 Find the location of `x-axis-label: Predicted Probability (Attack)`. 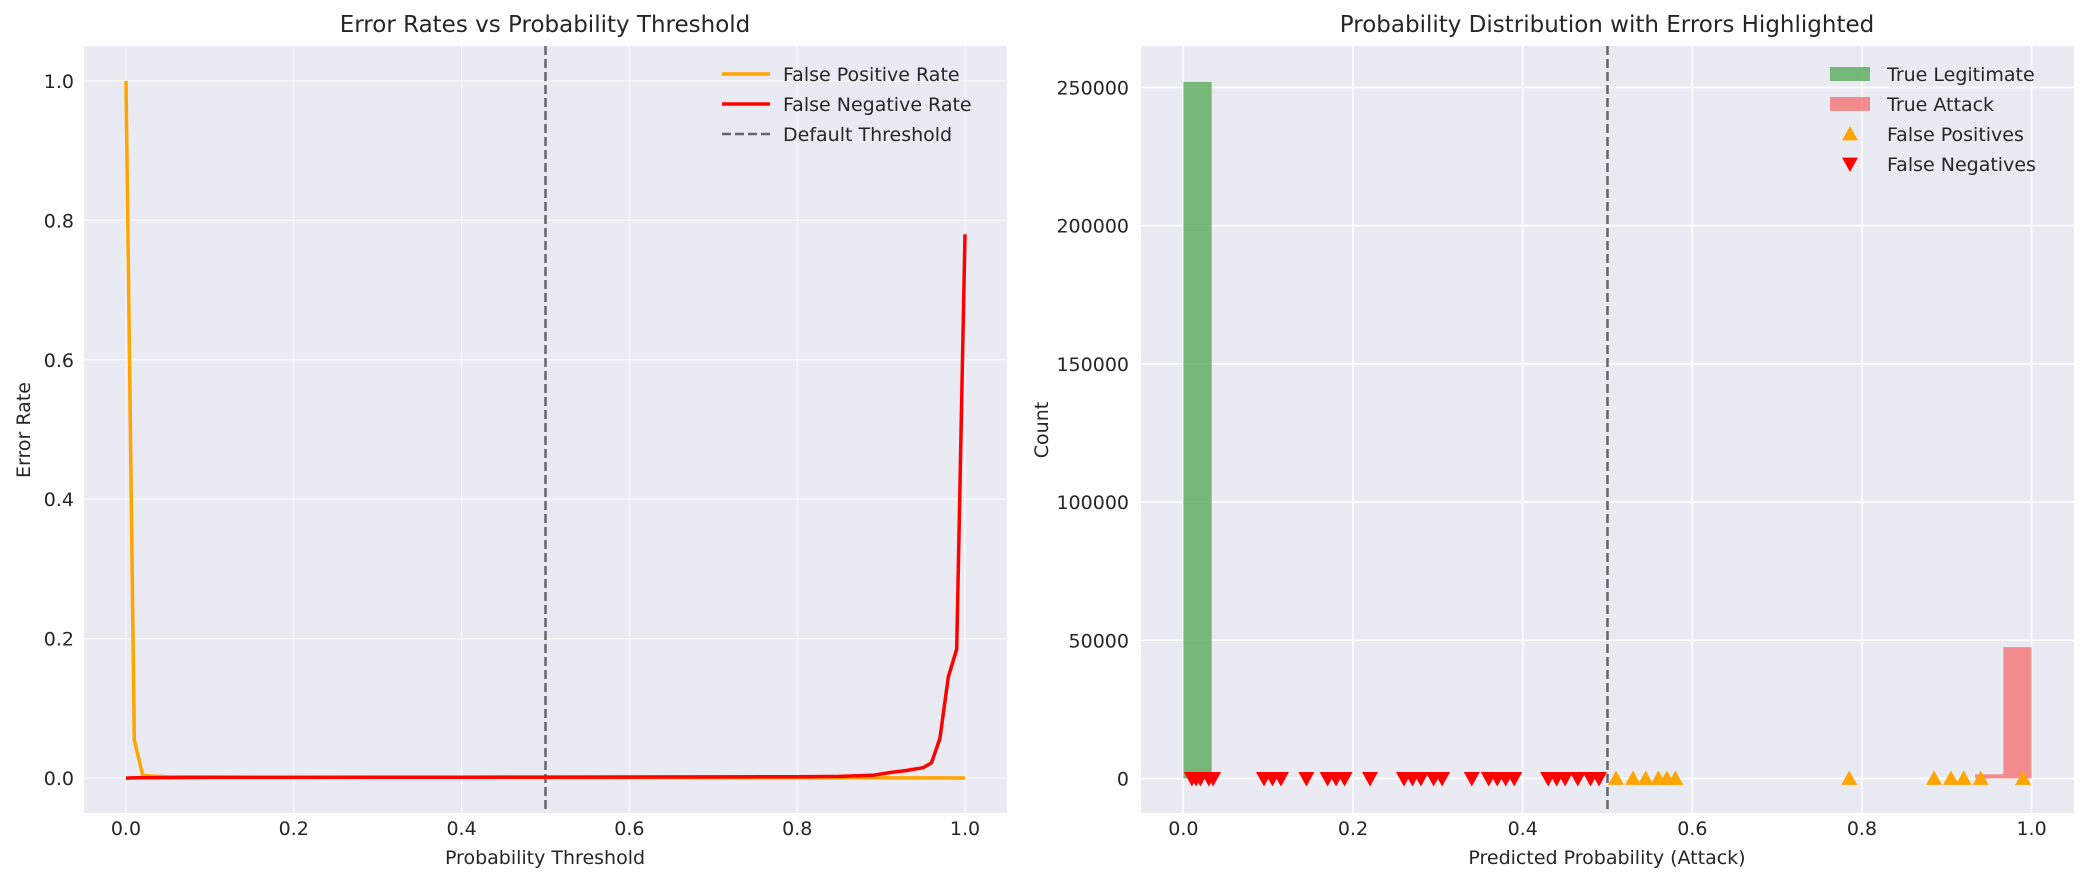

x-axis-label: Predicted Probability (Attack) is located at coordinates (1606, 858).